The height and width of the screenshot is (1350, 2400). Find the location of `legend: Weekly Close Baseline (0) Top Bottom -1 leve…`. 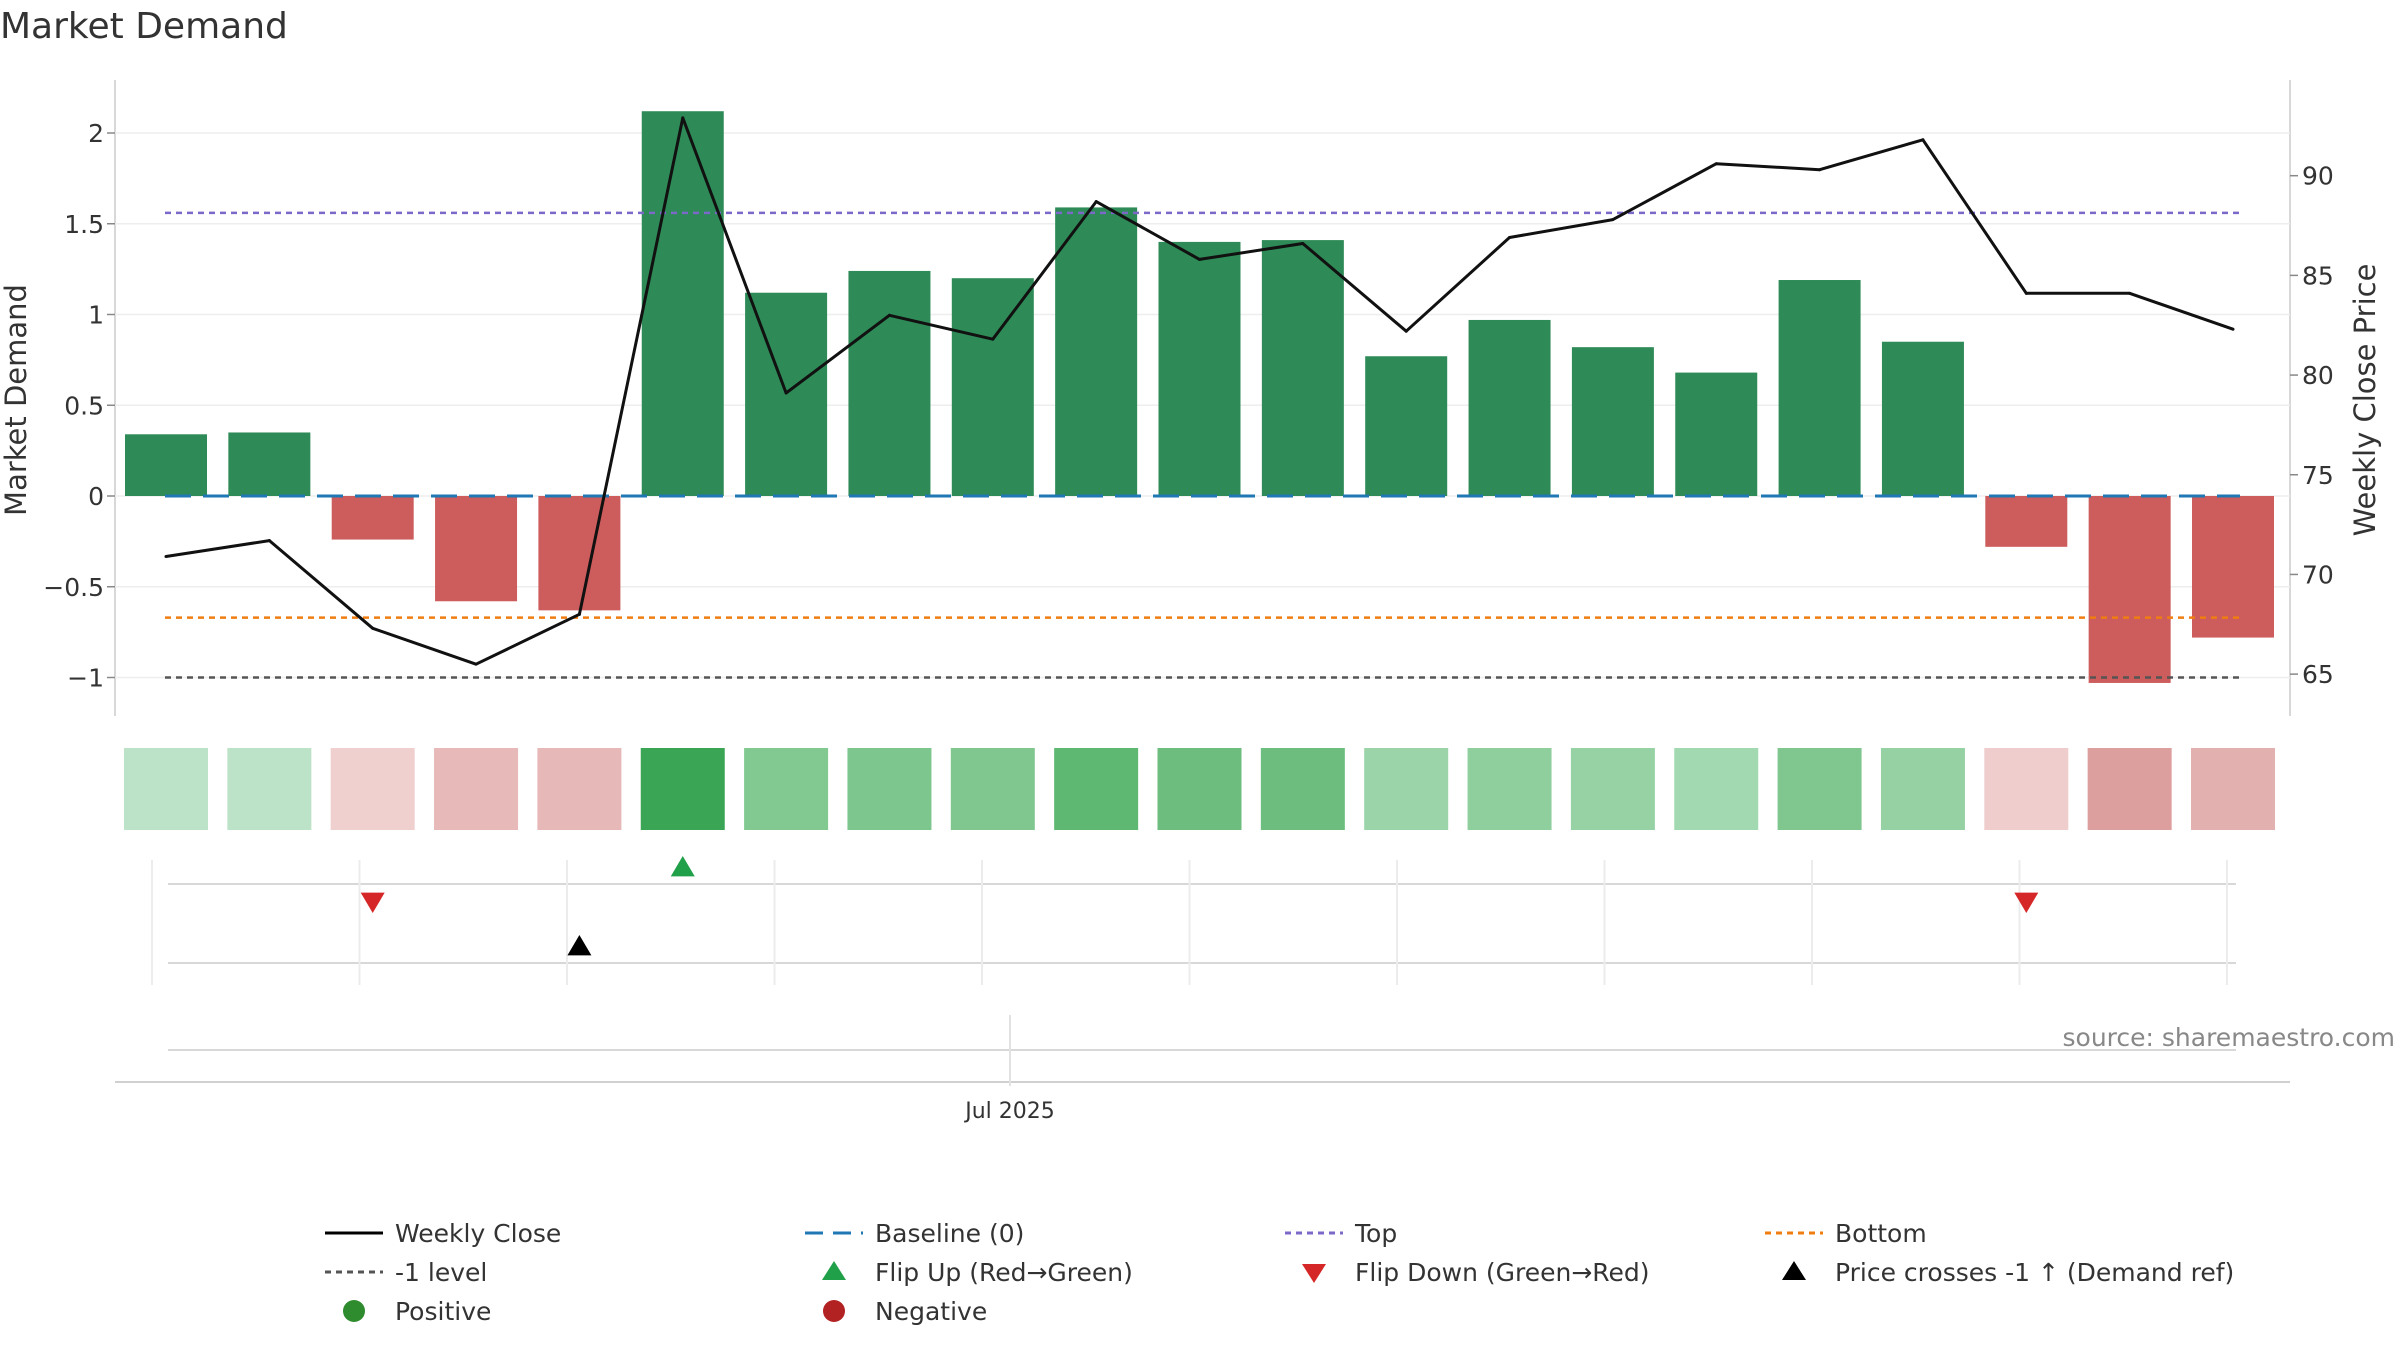

legend: Weekly Close Baseline (0) Top Bottom -1 leve… is located at coordinates (1279, 1272).